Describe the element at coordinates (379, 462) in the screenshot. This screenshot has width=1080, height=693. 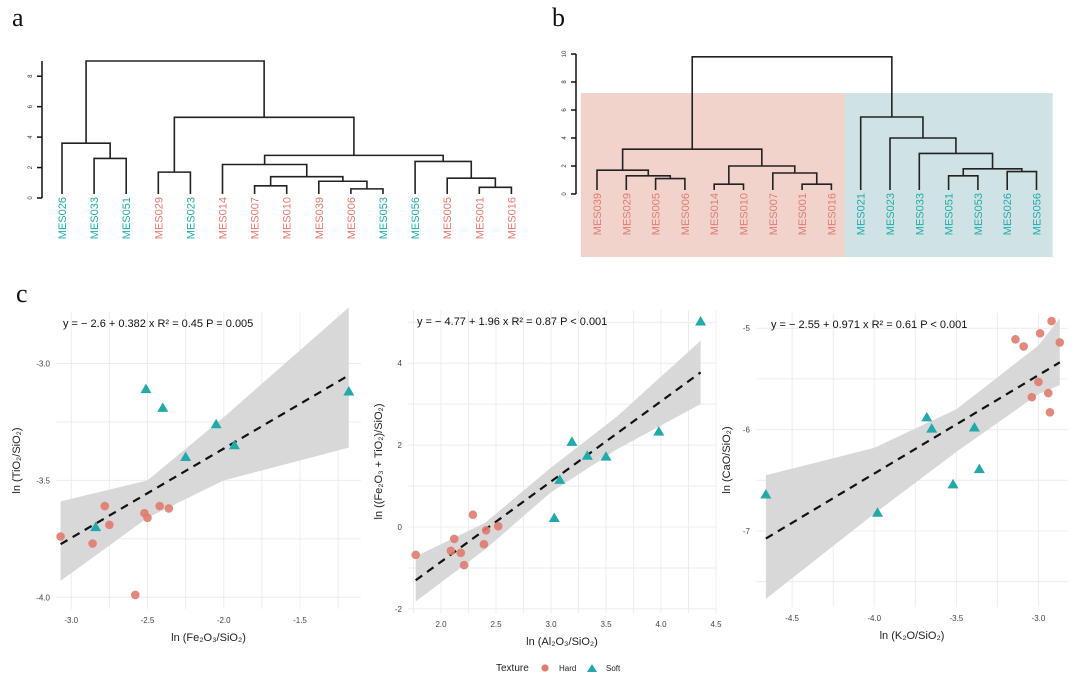
I see `y-axis-title: ln ((Fe₂O₃ + TiO₂)/SiO₂)` at that location.